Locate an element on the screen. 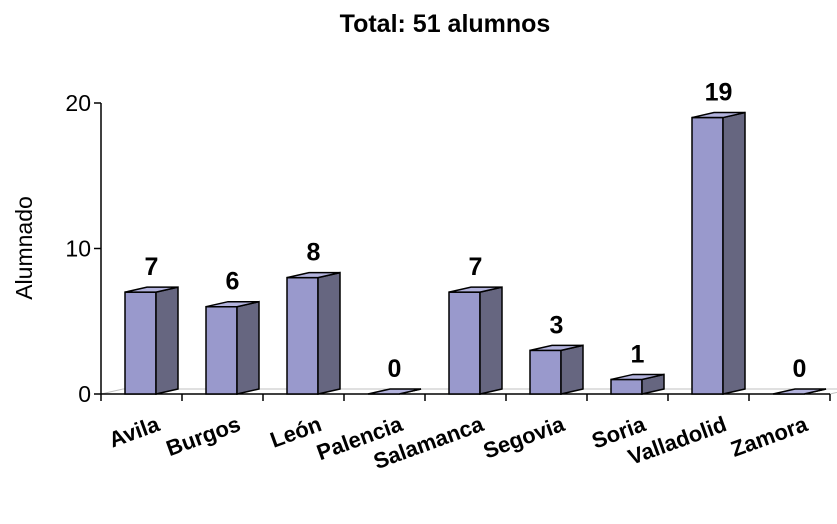  data-label: 19 is located at coordinates (719, 93).